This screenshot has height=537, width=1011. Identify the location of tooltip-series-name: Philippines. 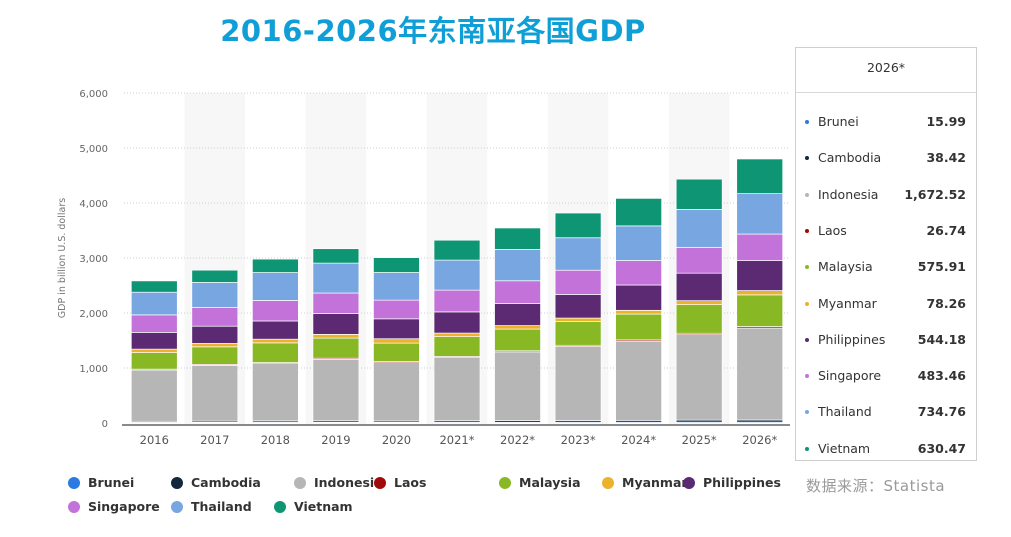
(852, 339).